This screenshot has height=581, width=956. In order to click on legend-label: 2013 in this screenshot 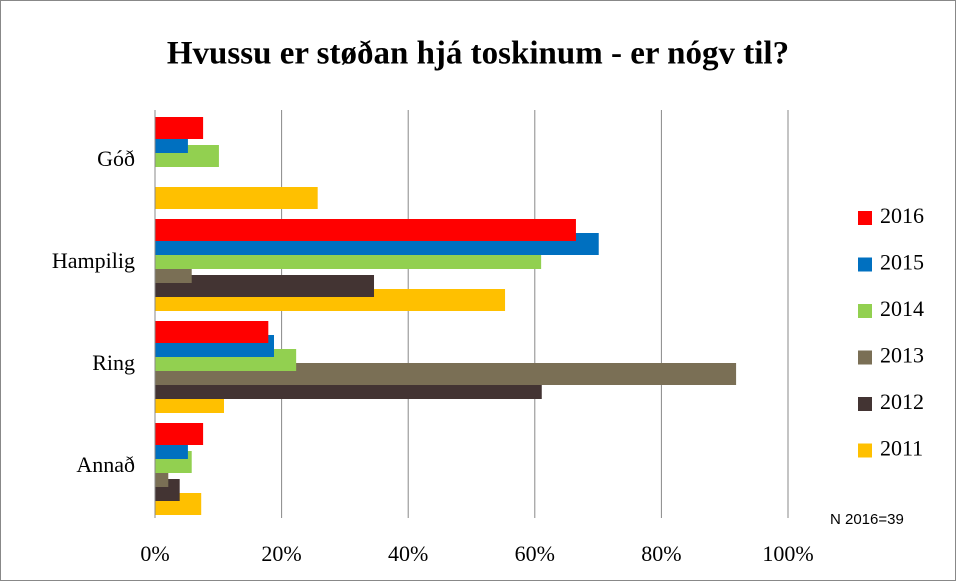, I will do `click(902, 355)`.